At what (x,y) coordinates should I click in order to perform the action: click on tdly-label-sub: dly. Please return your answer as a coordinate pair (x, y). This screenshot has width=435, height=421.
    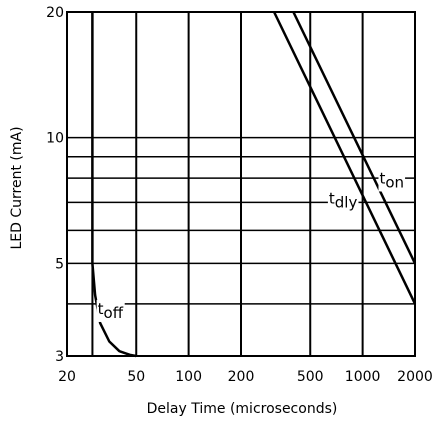
    Looking at the image, I should click on (346, 203).